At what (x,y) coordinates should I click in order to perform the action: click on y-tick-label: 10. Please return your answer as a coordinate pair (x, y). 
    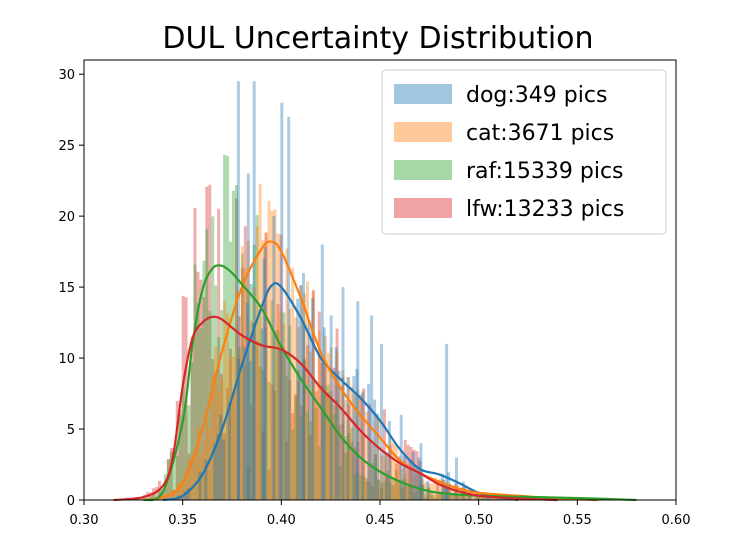
    Looking at the image, I should click on (66, 359).